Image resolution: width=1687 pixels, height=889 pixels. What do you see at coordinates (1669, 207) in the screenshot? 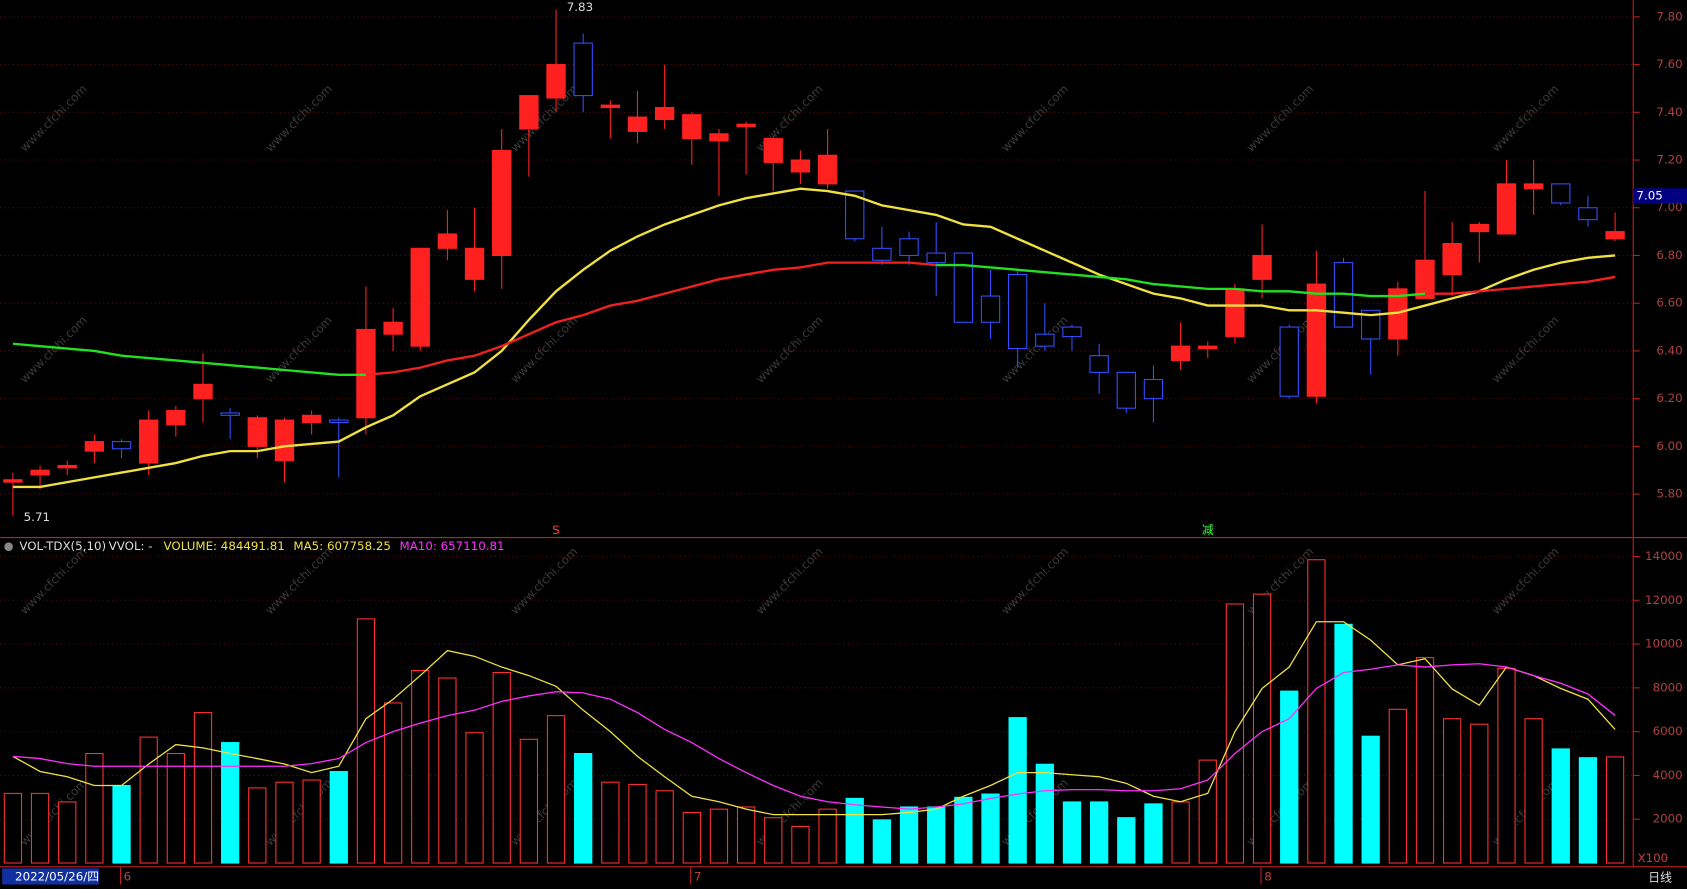
I see `y-tick-label: 7.00` at bounding box center [1669, 207].